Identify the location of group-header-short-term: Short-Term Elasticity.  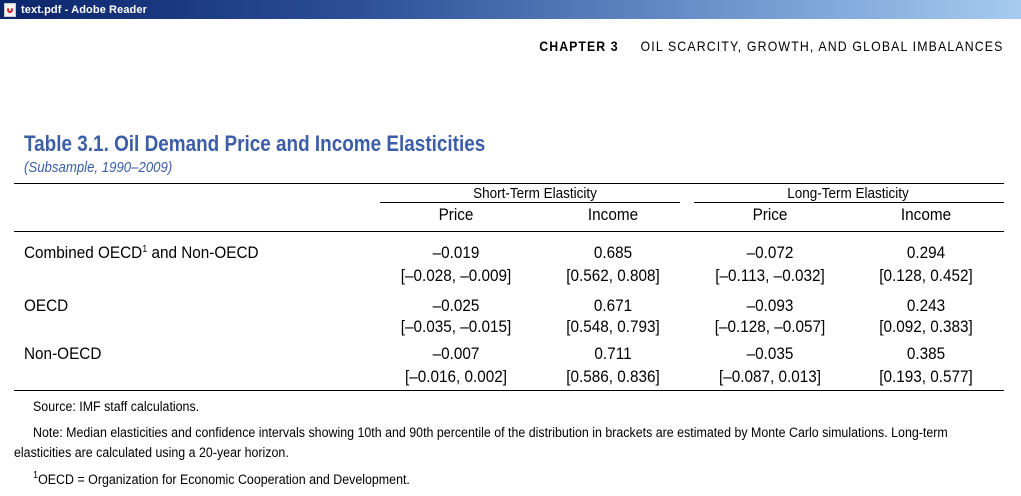
(535, 193).